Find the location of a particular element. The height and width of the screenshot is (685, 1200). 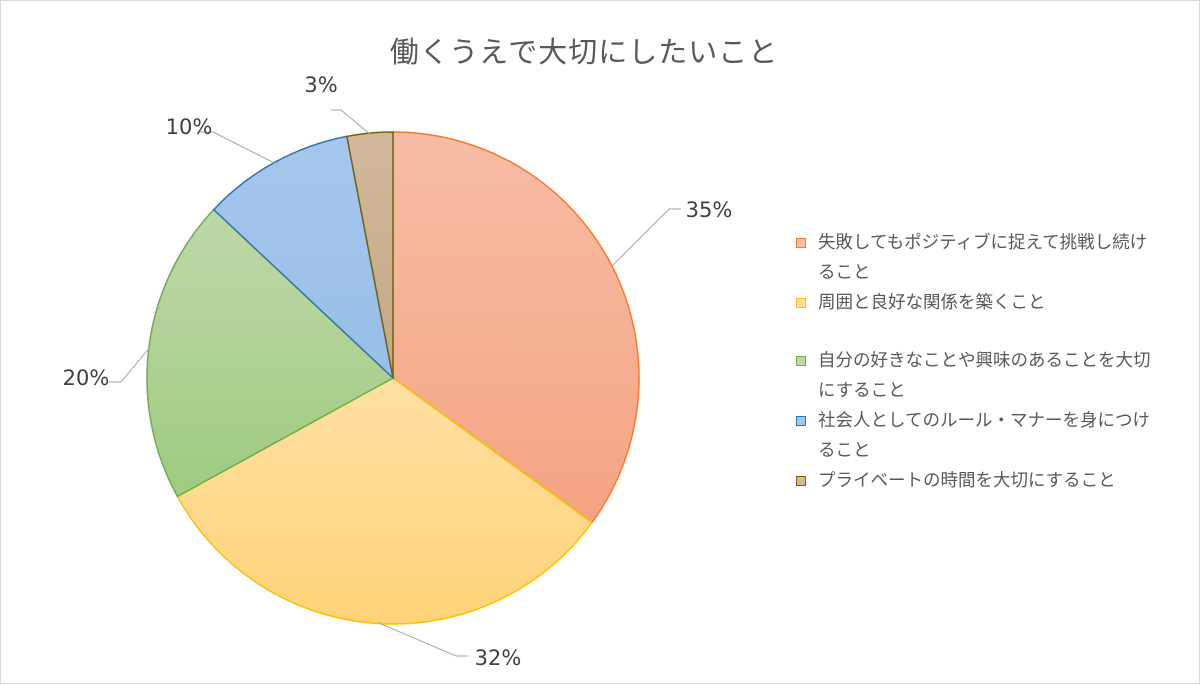

legend-item-5: プライベートの時間を大切にすること is located at coordinates (991, 481).